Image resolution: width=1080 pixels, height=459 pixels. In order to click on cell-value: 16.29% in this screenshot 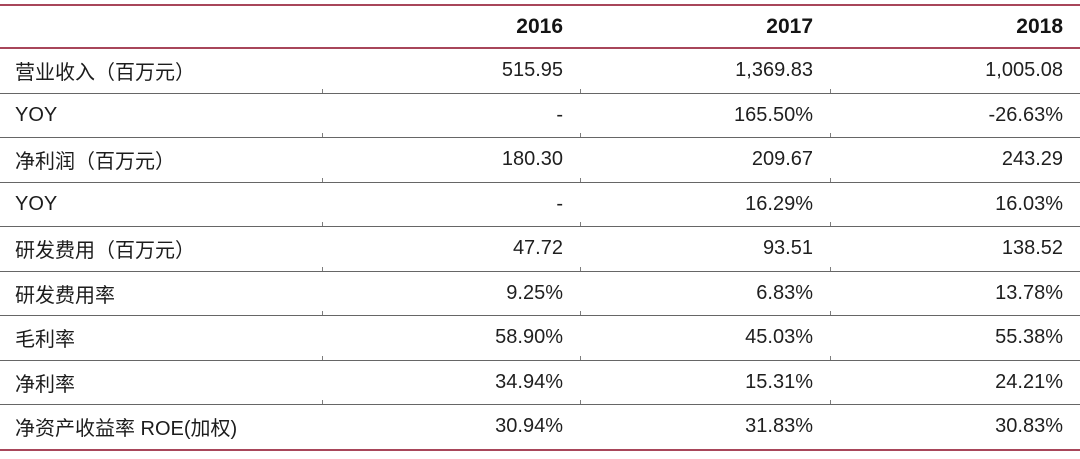, I will do `click(705, 204)`.